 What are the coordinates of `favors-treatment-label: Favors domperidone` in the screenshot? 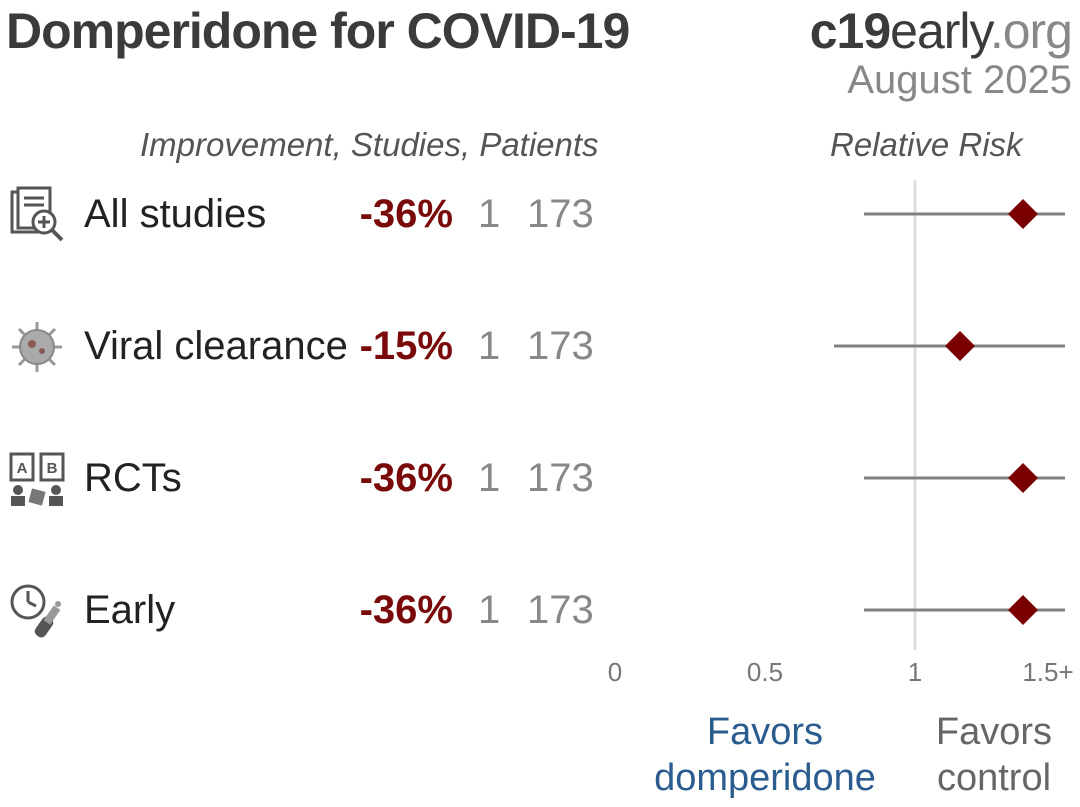 It's located at (765, 755).